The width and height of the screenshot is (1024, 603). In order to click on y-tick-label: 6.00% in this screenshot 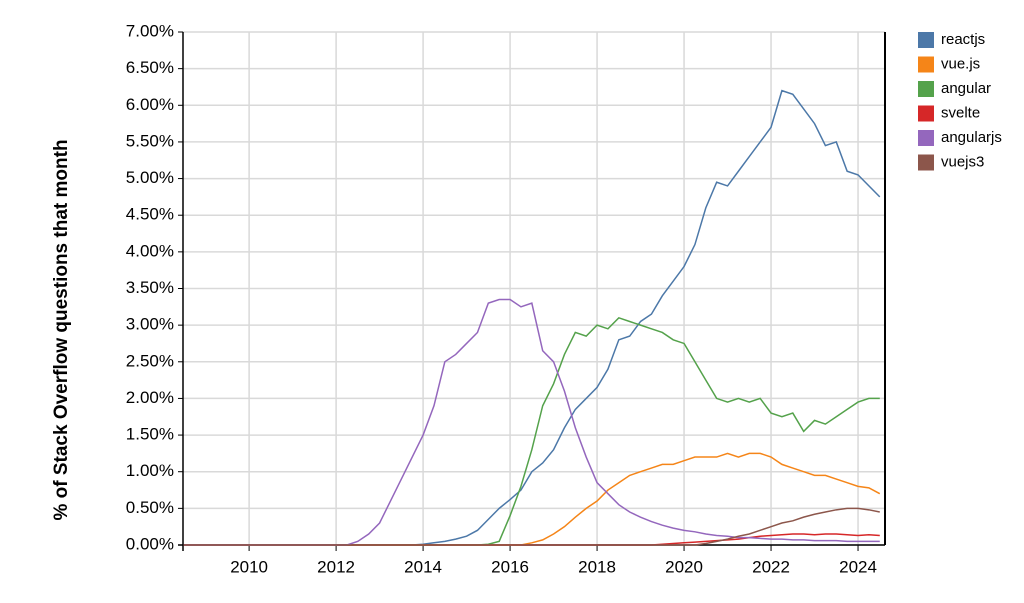, I will do `click(150, 104)`.